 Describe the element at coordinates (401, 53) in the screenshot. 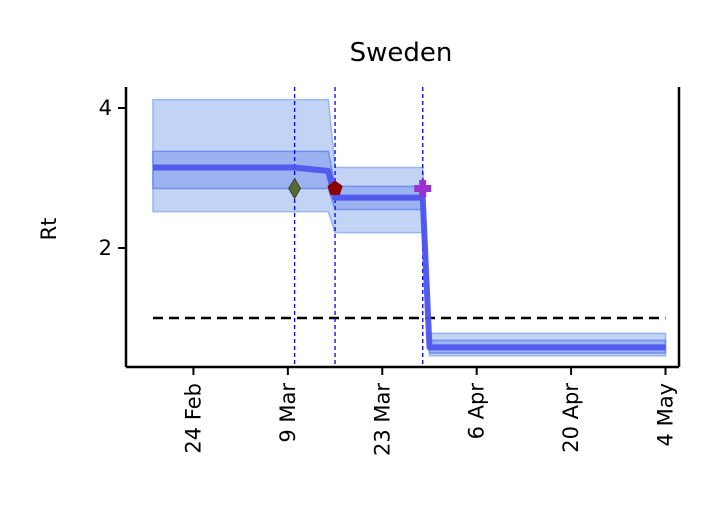

I see `chart-title: Sweden` at that location.